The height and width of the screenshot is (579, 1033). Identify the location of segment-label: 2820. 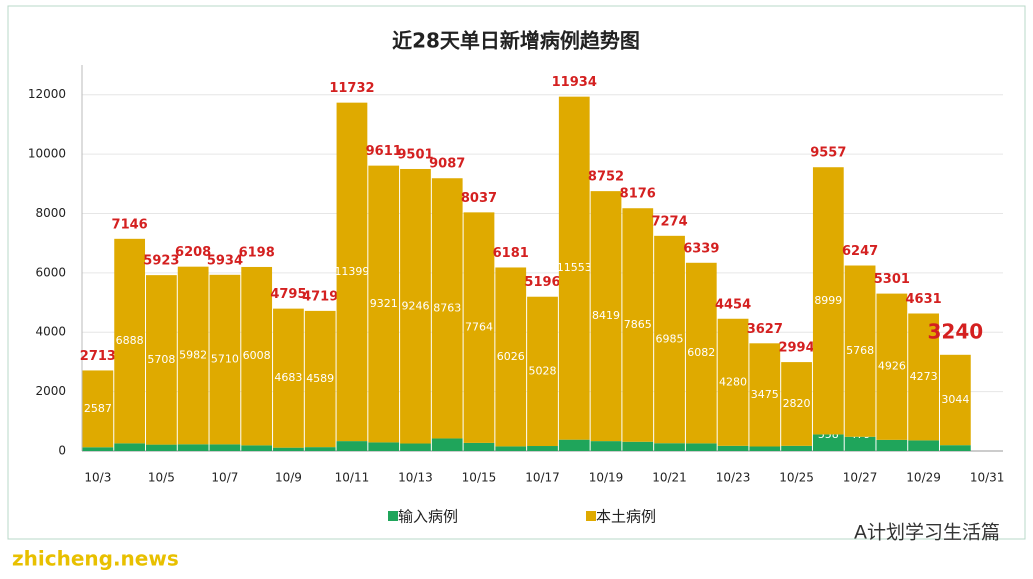
(797, 403).